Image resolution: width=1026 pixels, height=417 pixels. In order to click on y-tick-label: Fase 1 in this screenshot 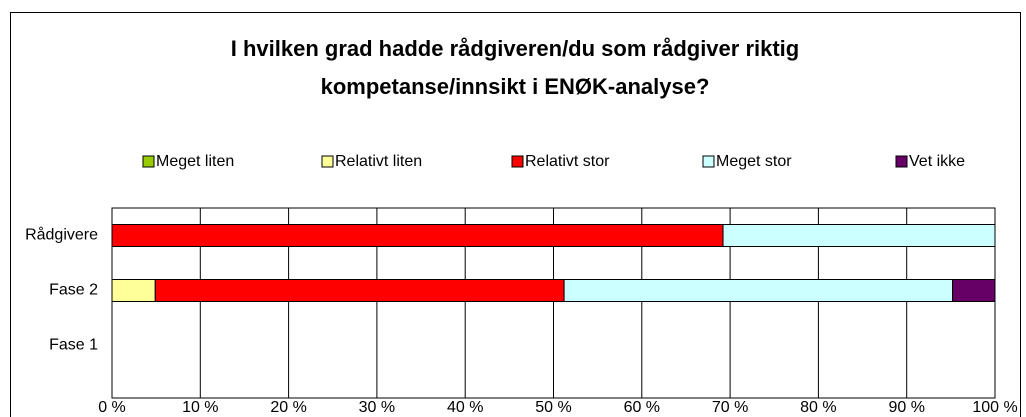, I will do `click(73, 345)`.